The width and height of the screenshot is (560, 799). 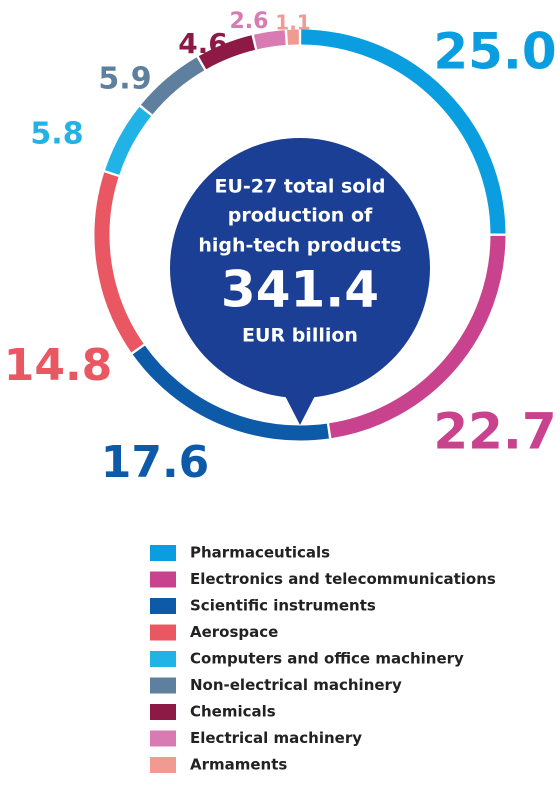 What do you see at coordinates (238, 765) in the screenshot?
I see `legend-label: Armaments` at bounding box center [238, 765].